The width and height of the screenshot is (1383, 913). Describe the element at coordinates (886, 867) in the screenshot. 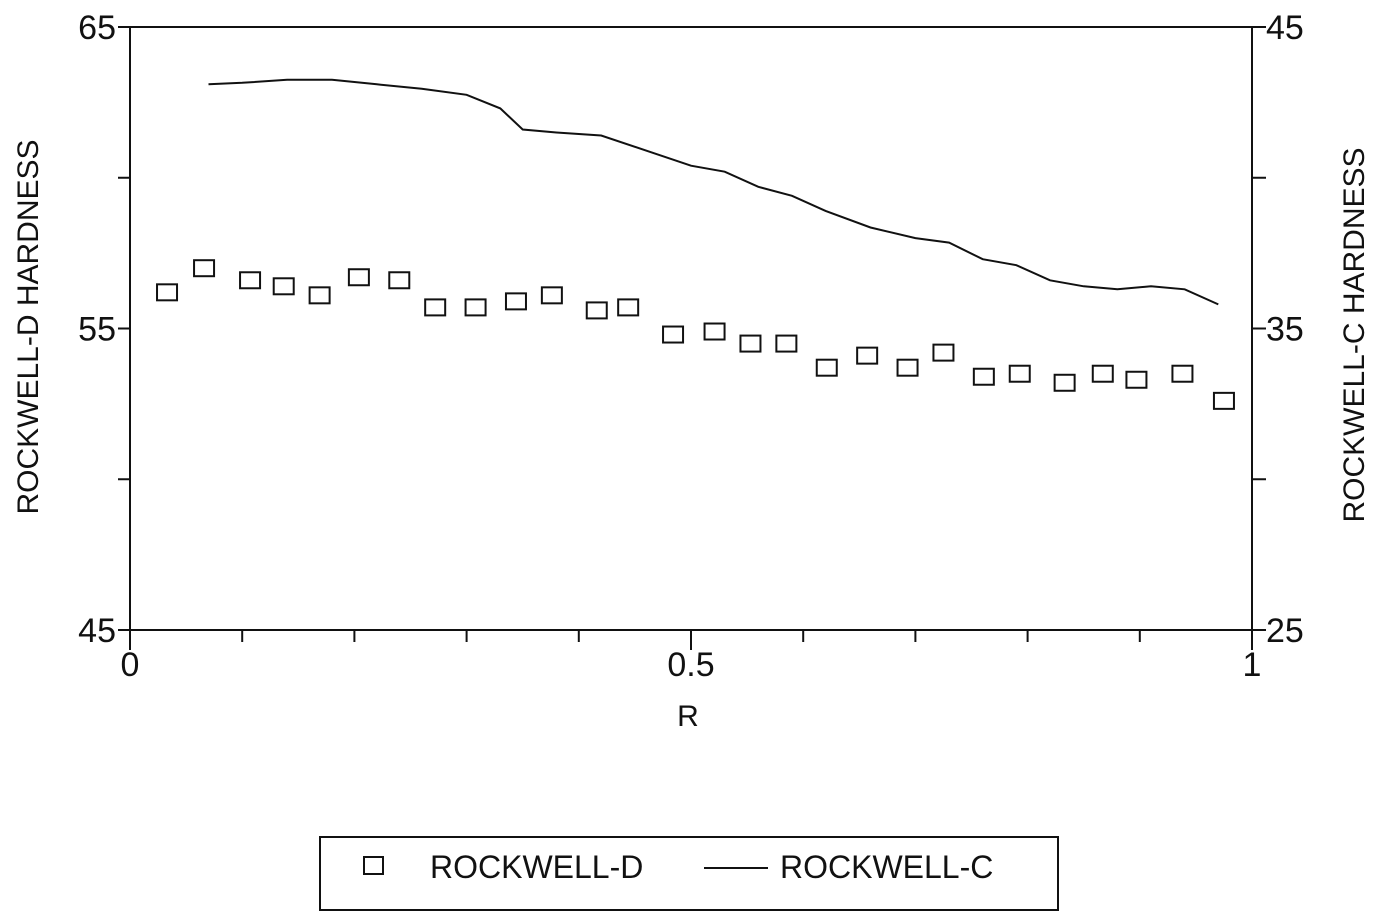

I see `legend-label-rockwell-c: ROCKWELL-C` at that location.